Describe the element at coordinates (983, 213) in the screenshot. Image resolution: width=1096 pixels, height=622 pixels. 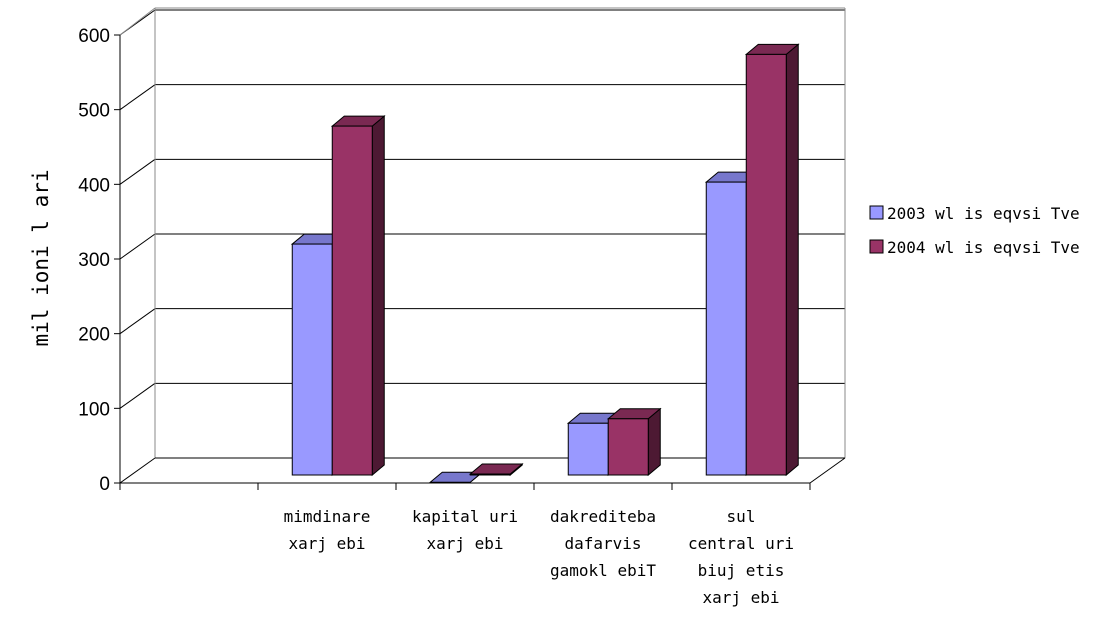
I see `legend-label: 2003 wl is eqvsi Tve` at that location.